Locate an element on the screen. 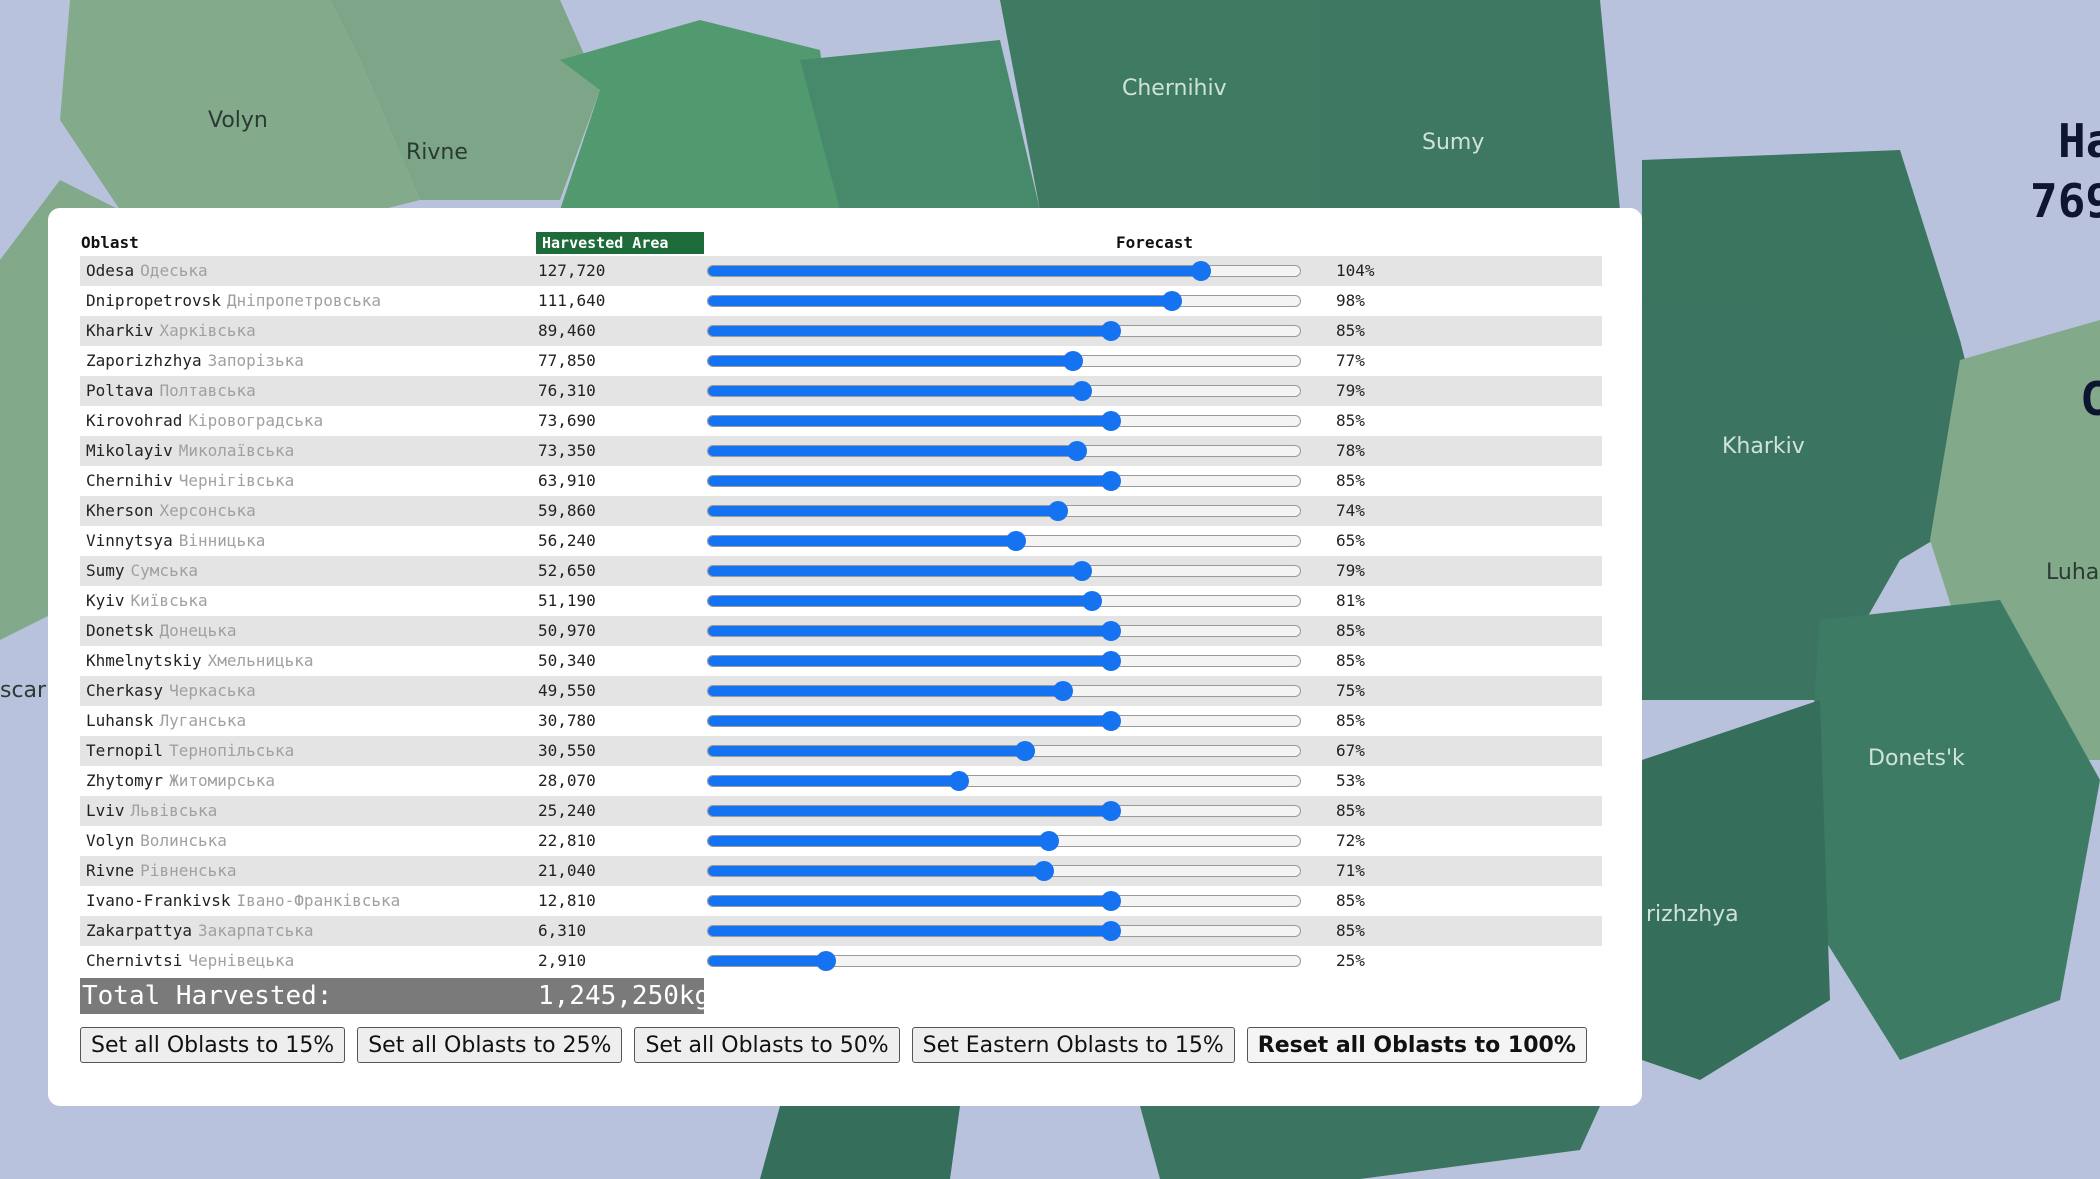 The height and width of the screenshot is (1179, 2100). reset-all-100-button: Reset all Oblasts to 100% is located at coordinates (1416, 1045).